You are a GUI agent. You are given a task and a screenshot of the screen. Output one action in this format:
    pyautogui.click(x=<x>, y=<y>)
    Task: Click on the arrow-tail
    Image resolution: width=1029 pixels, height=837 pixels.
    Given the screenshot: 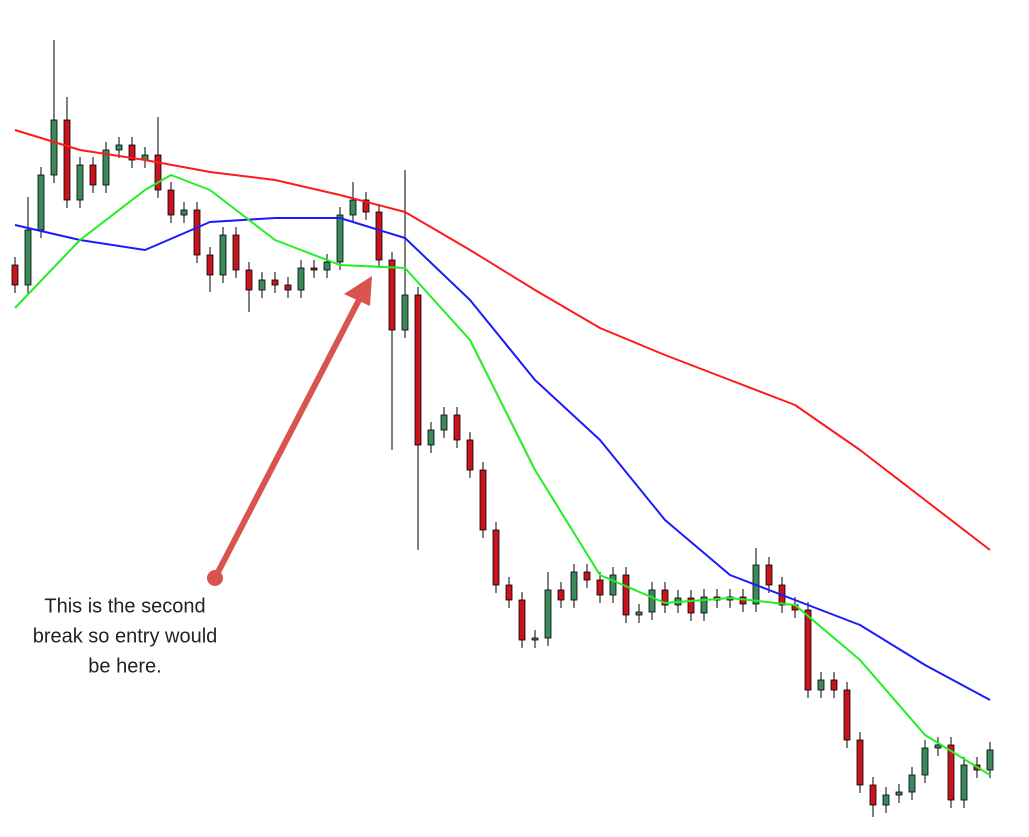 What is the action you would take?
    pyautogui.click(x=215, y=578)
    